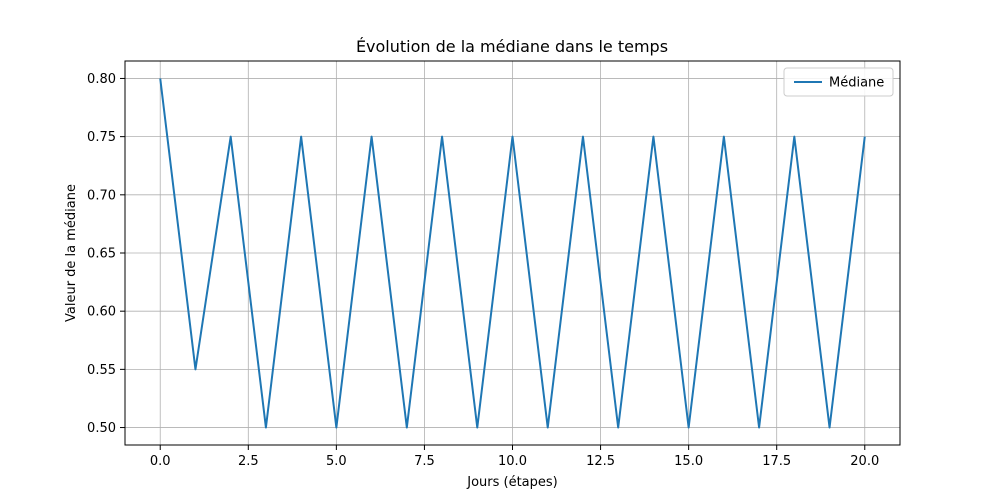  What do you see at coordinates (101, 312) in the screenshot?
I see `y-tick-label: 0.60` at bounding box center [101, 312].